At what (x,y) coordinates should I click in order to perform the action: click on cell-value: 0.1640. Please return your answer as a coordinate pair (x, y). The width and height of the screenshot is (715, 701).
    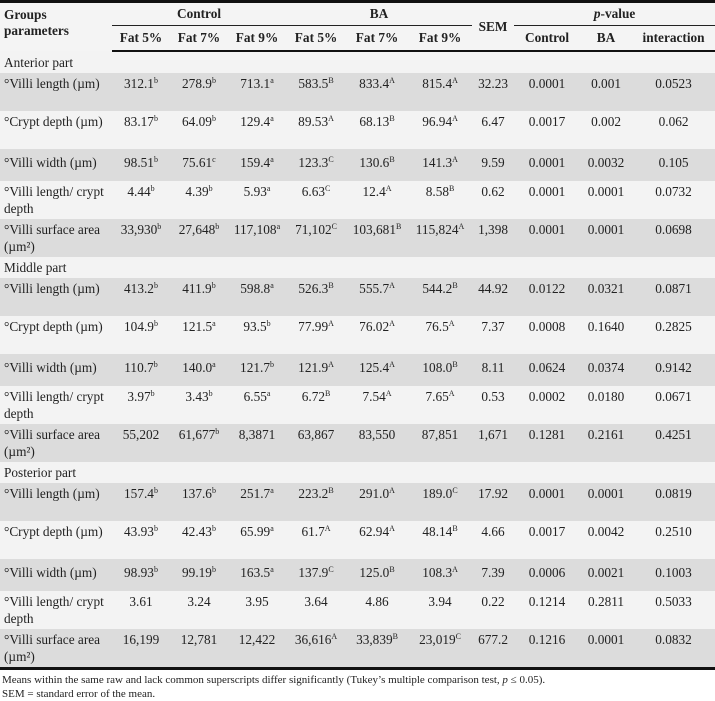
    Looking at the image, I should click on (606, 326).